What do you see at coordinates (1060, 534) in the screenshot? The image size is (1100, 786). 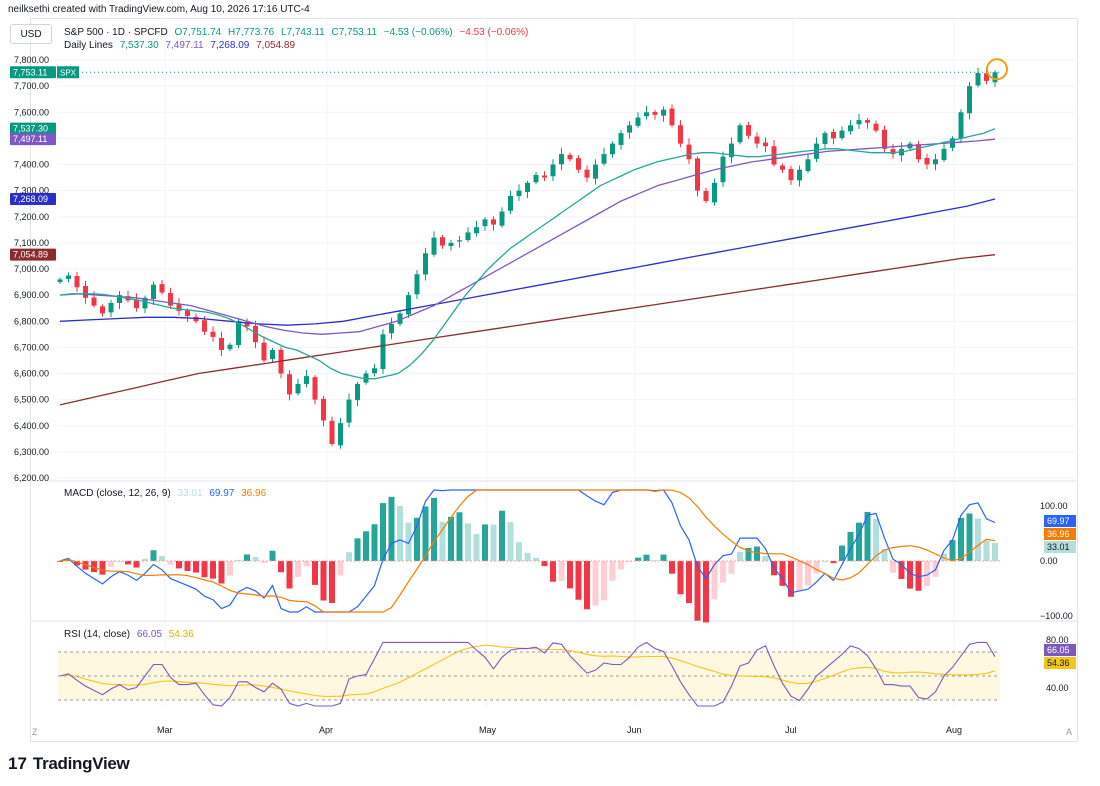 I see `macd-badge` at bounding box center [1060, 534].